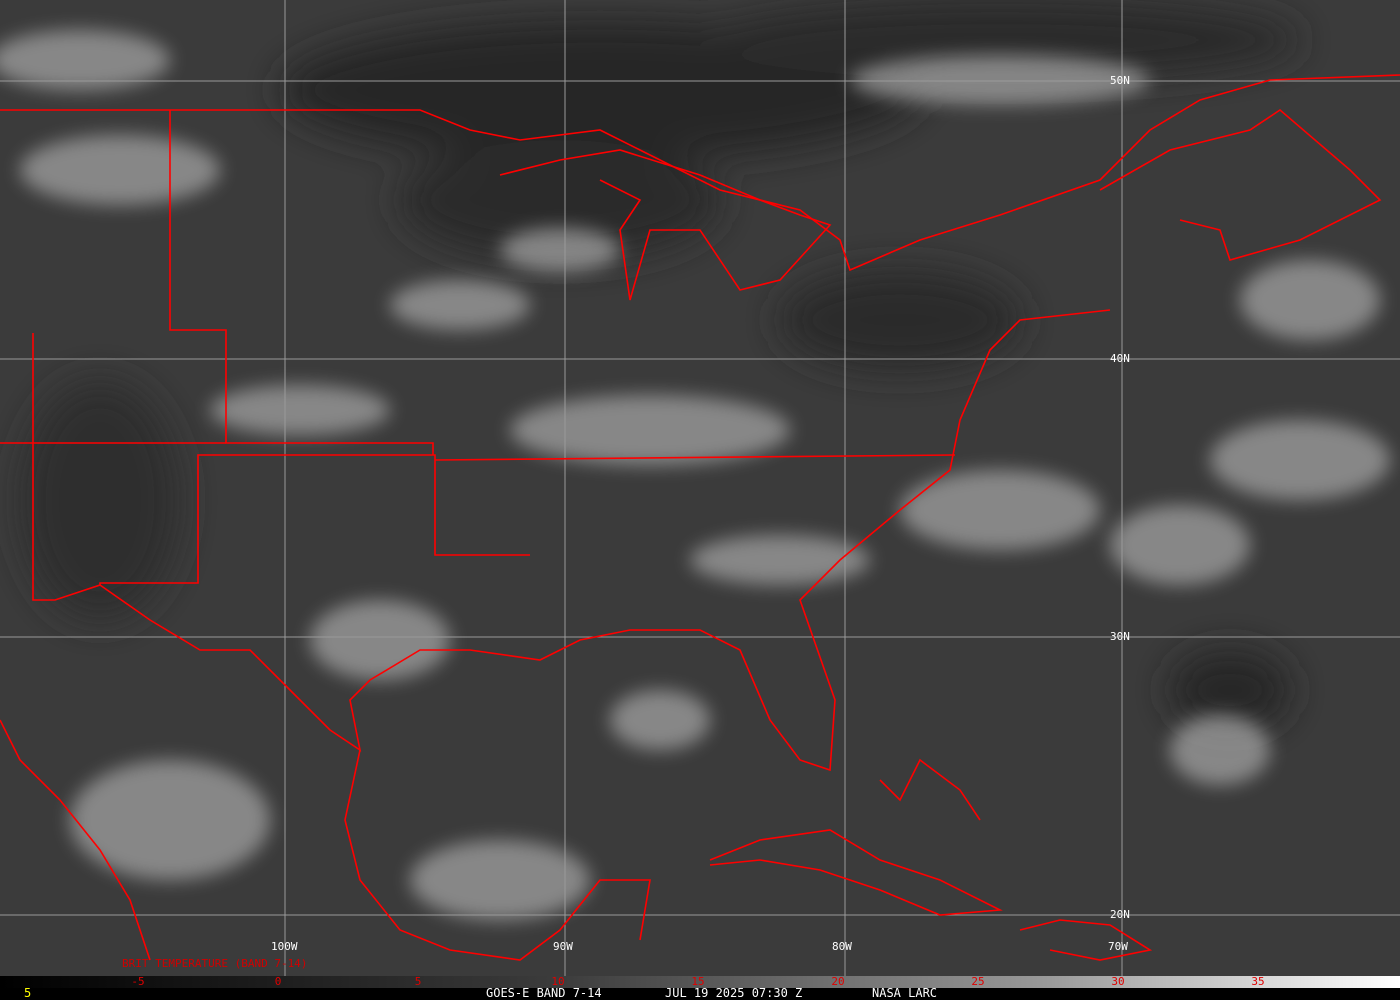 This screenshot has height=1000, width=1400. What do you see at coordinates (695, 457) in the screenshot?
I see `state-borders-east` at bounding box center [695, 457].